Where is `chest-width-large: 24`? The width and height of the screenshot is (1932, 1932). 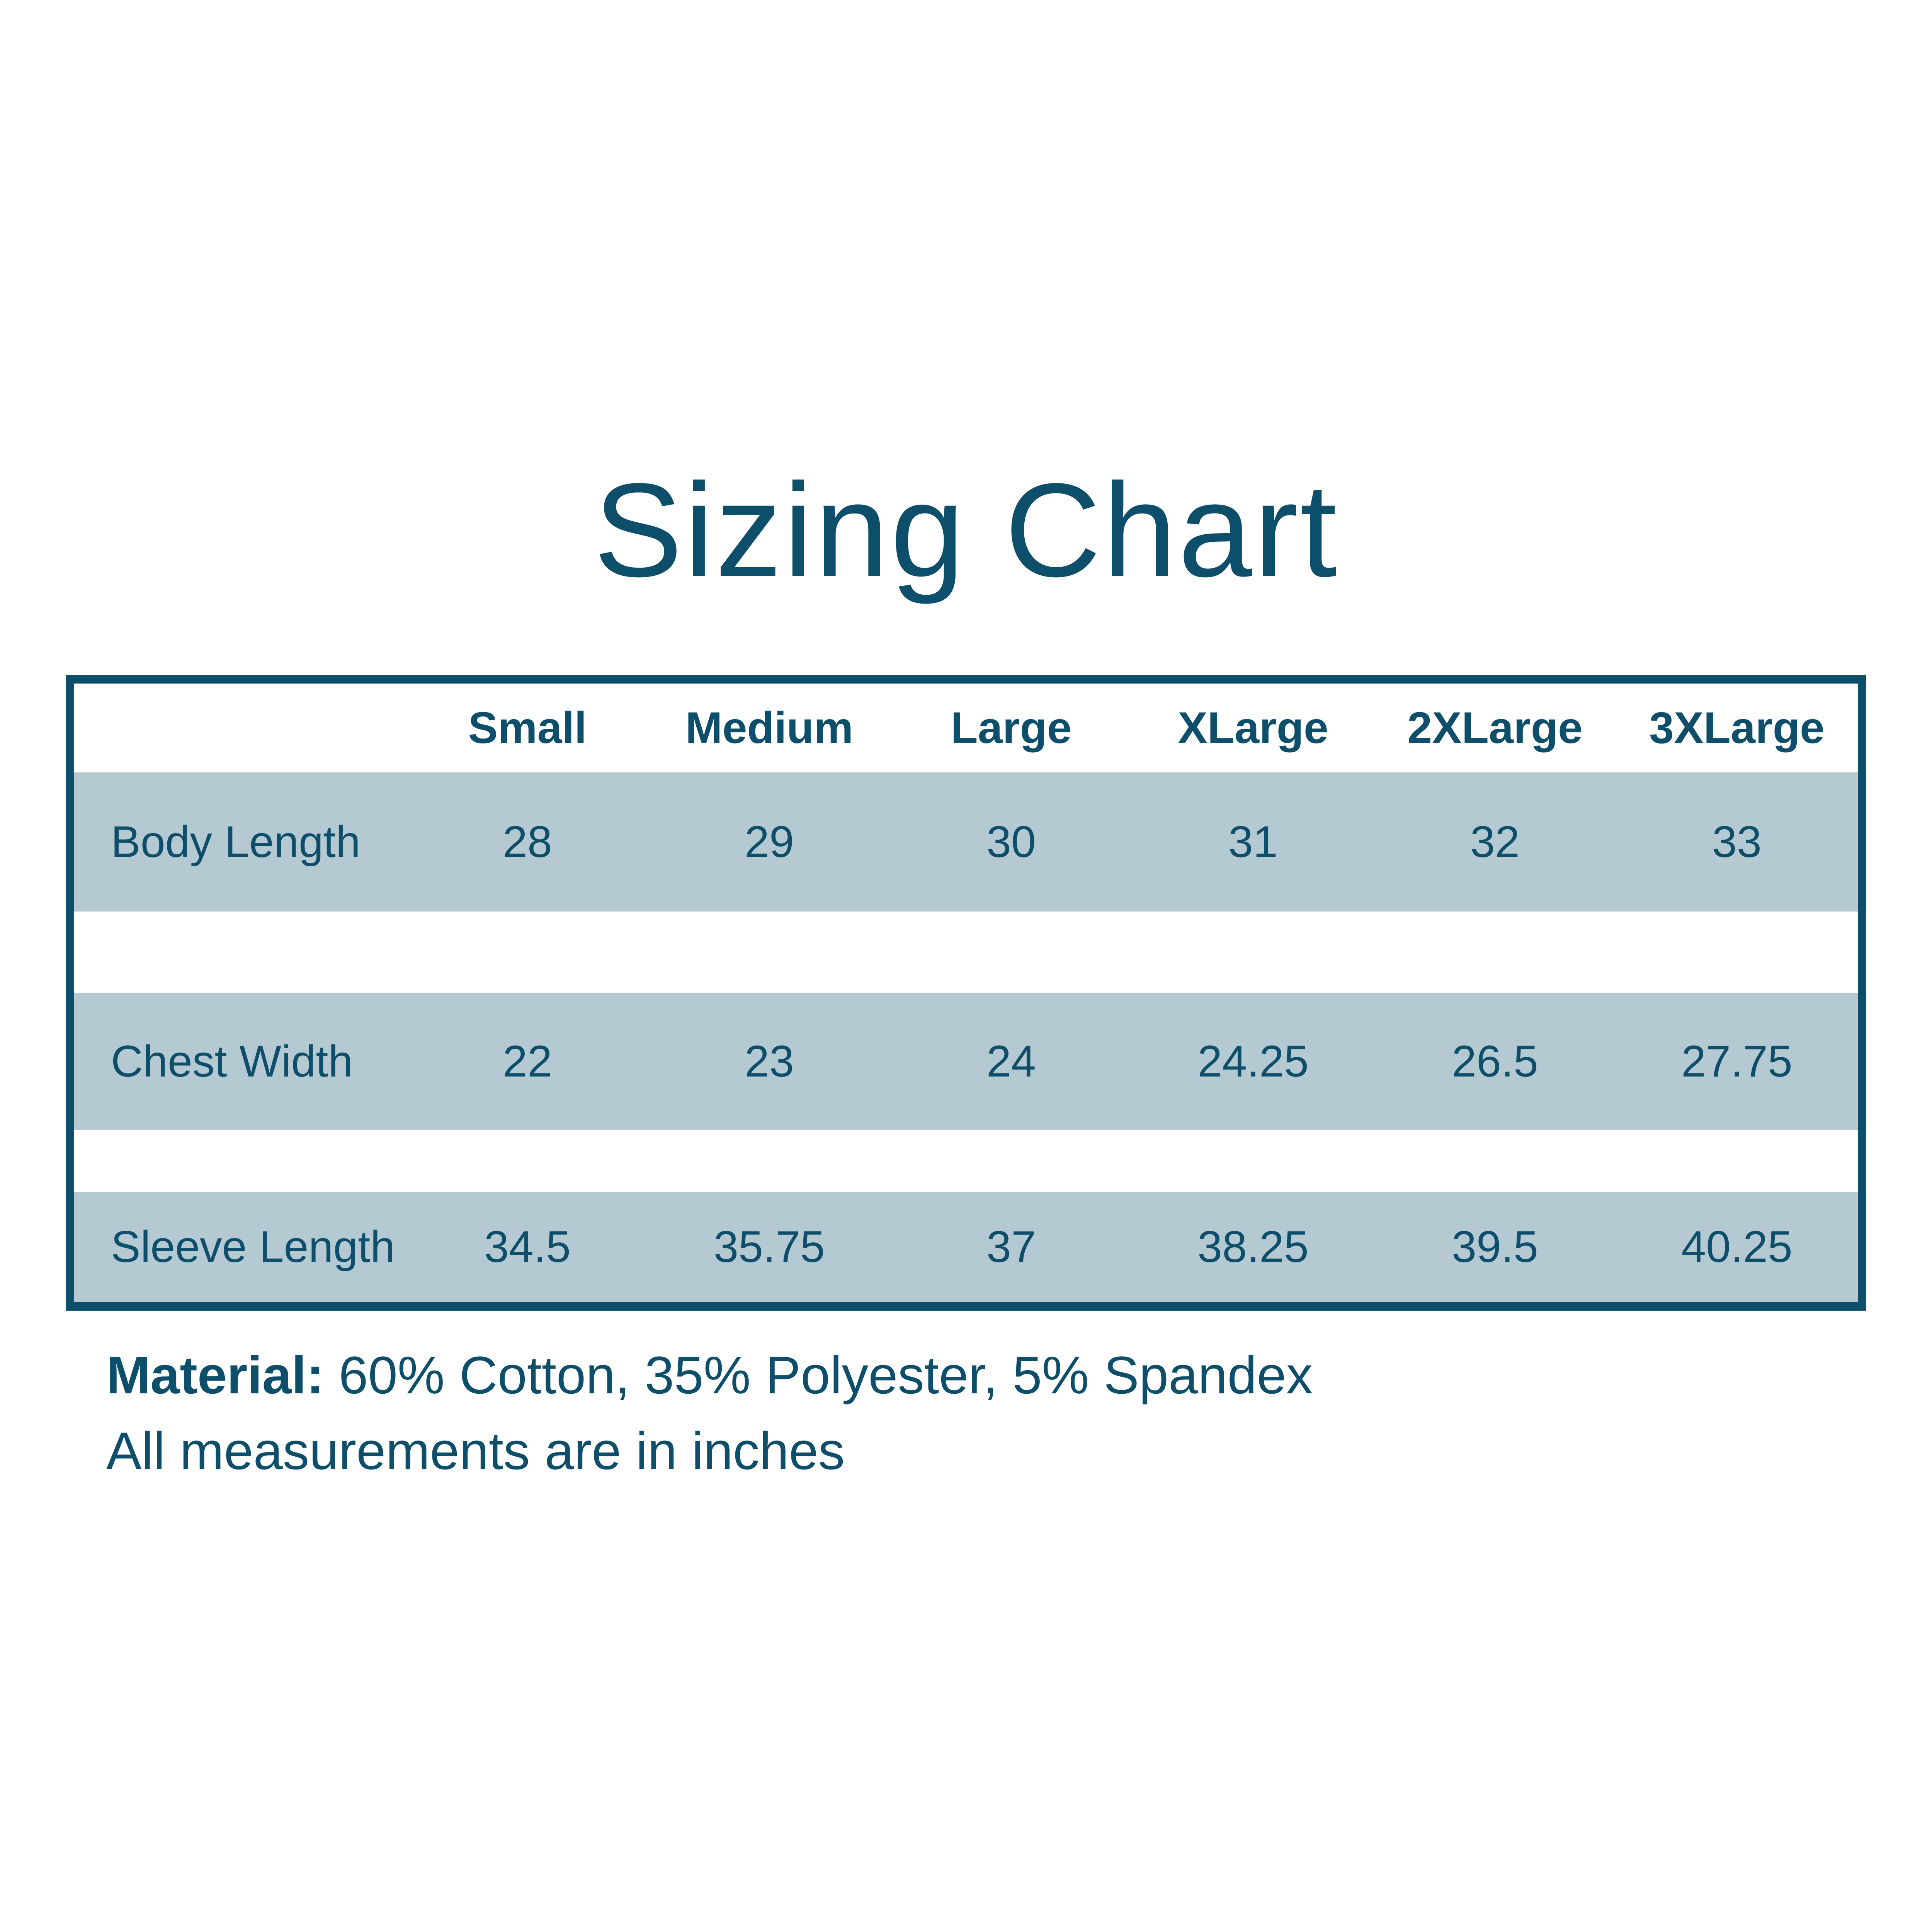 chest-width-large: 24 is located at coordinates (1011, 1061).